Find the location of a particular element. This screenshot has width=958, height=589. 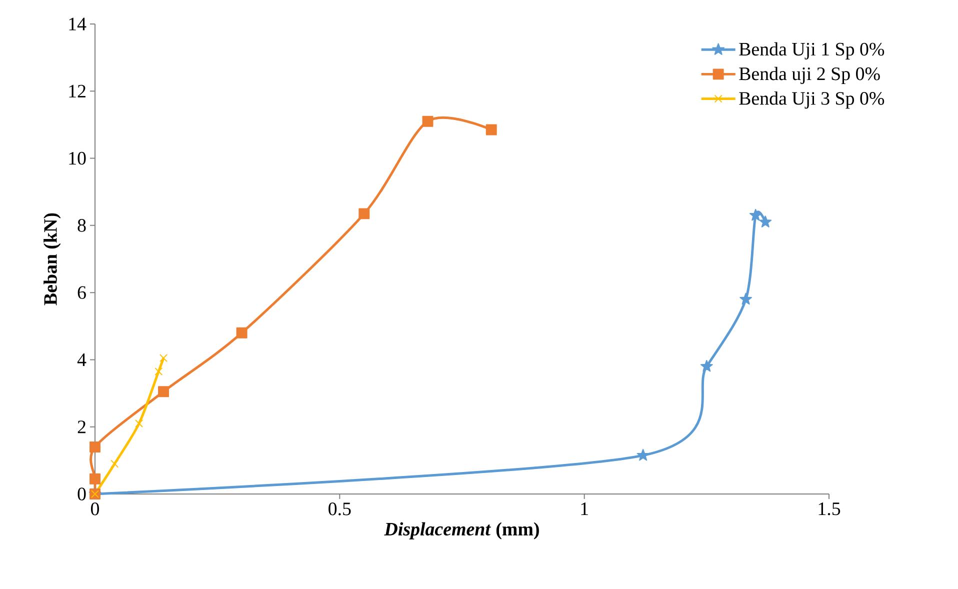

y-tick-label: 8 is located at coordinates (82, 225).